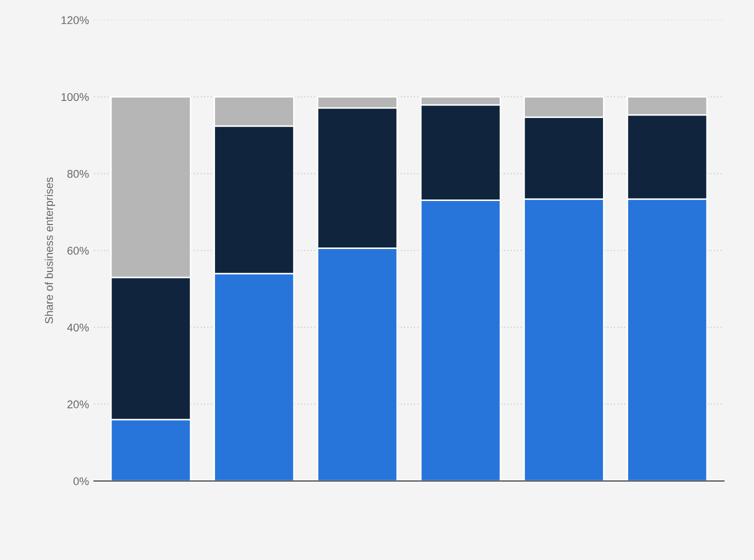  I want to click on y-tick-label: 40%, so click(78, 328).